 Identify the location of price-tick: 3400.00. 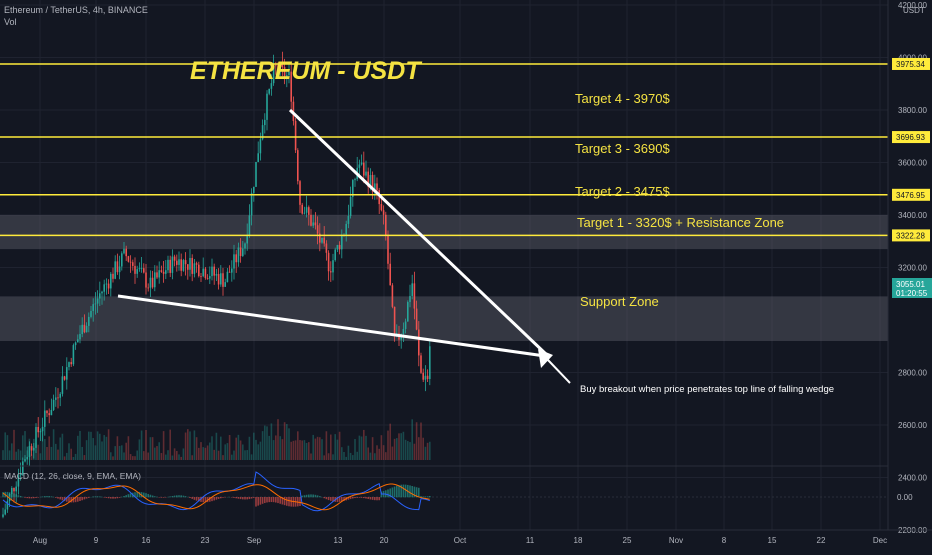
(912, 215).